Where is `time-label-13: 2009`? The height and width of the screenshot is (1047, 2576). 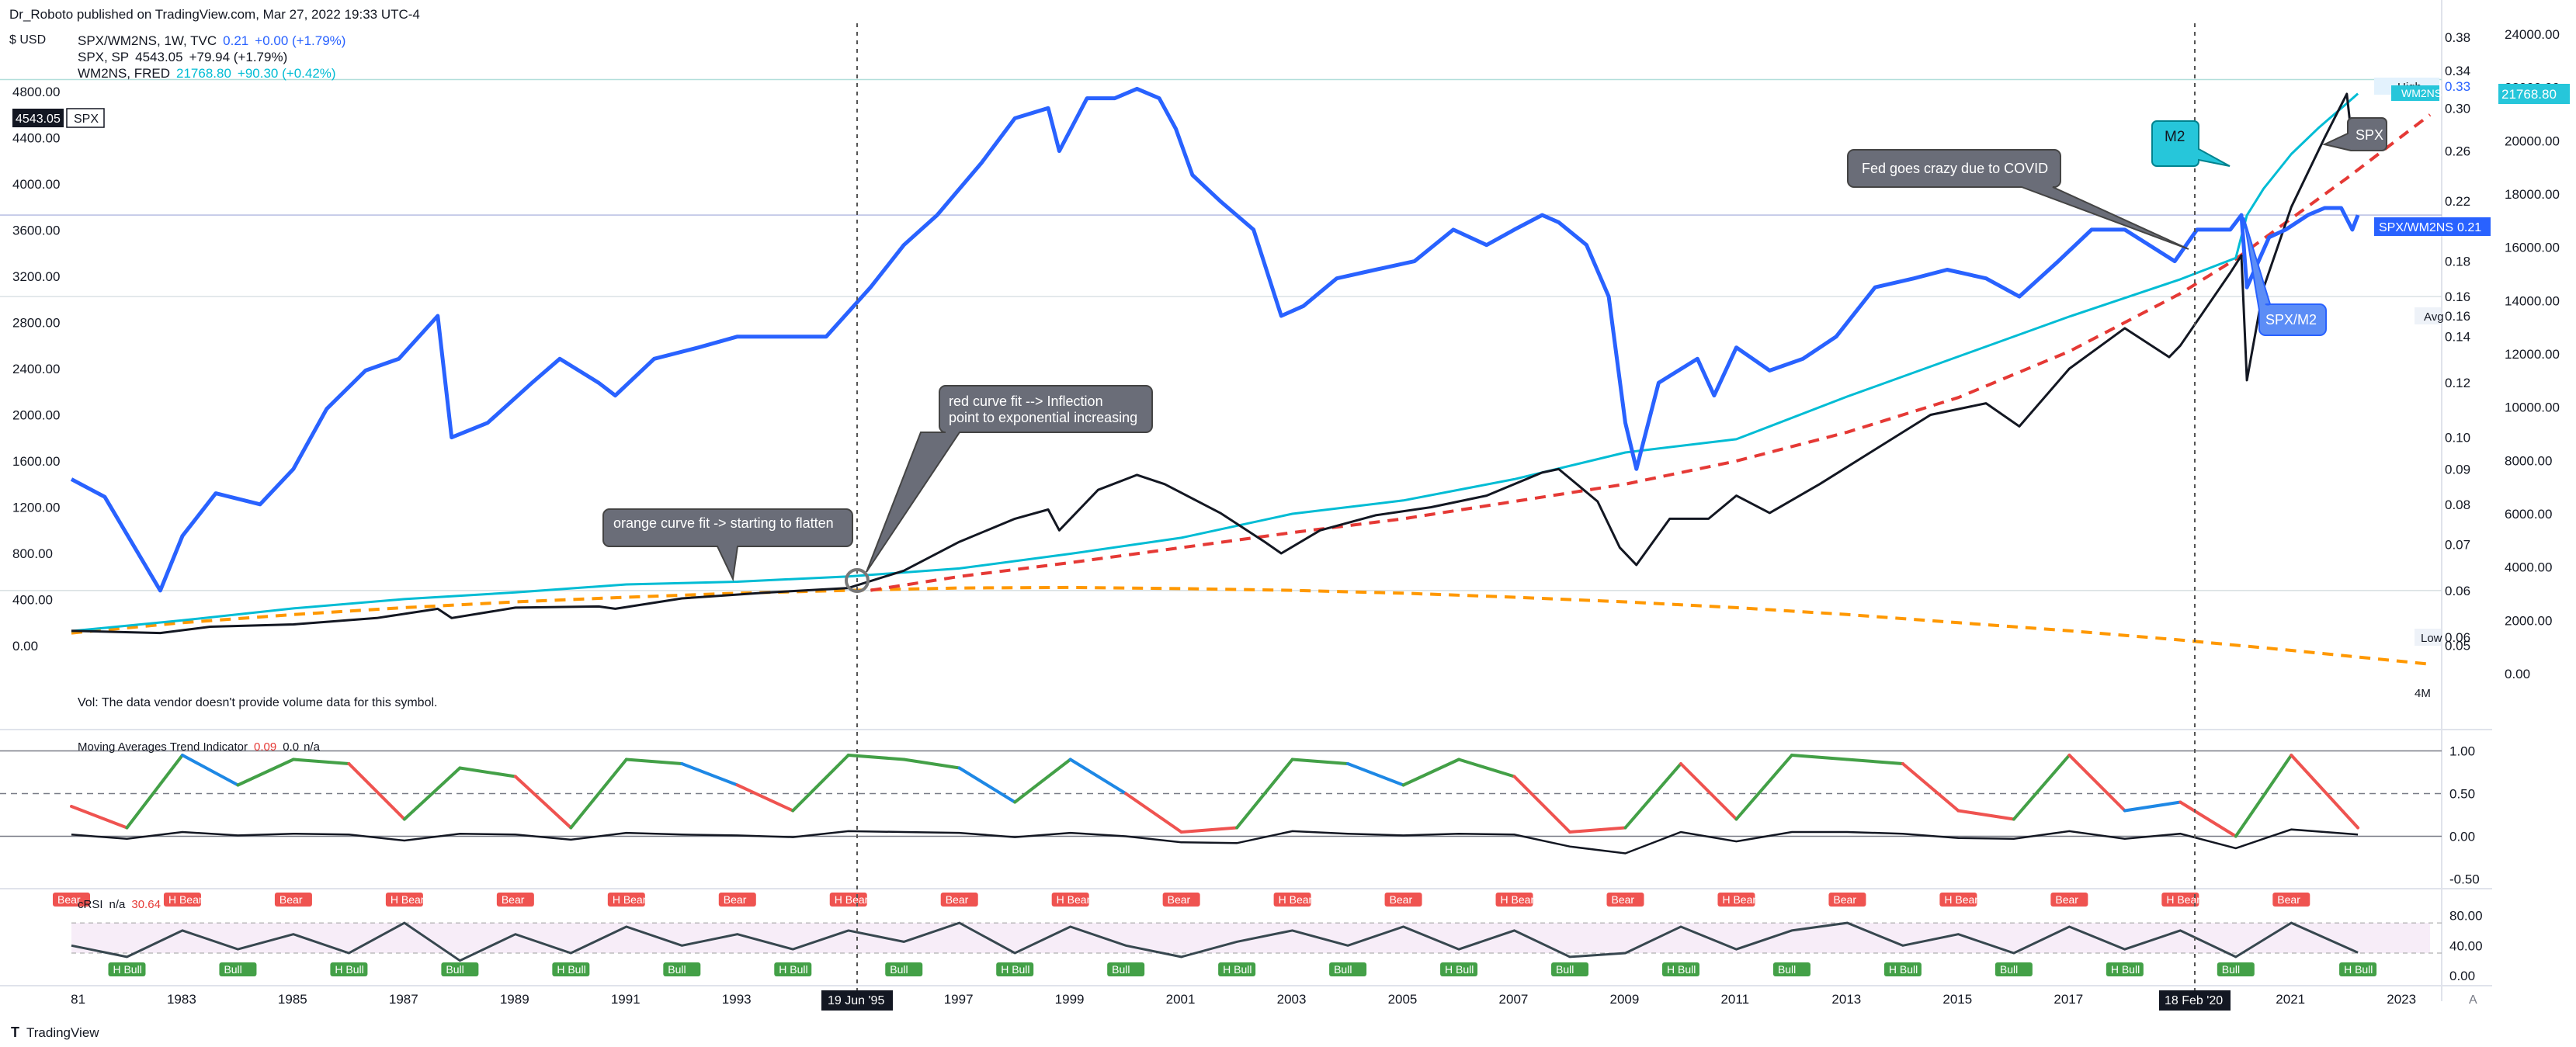 time-label-13: 2009 is located at coordinates (1625, 999).